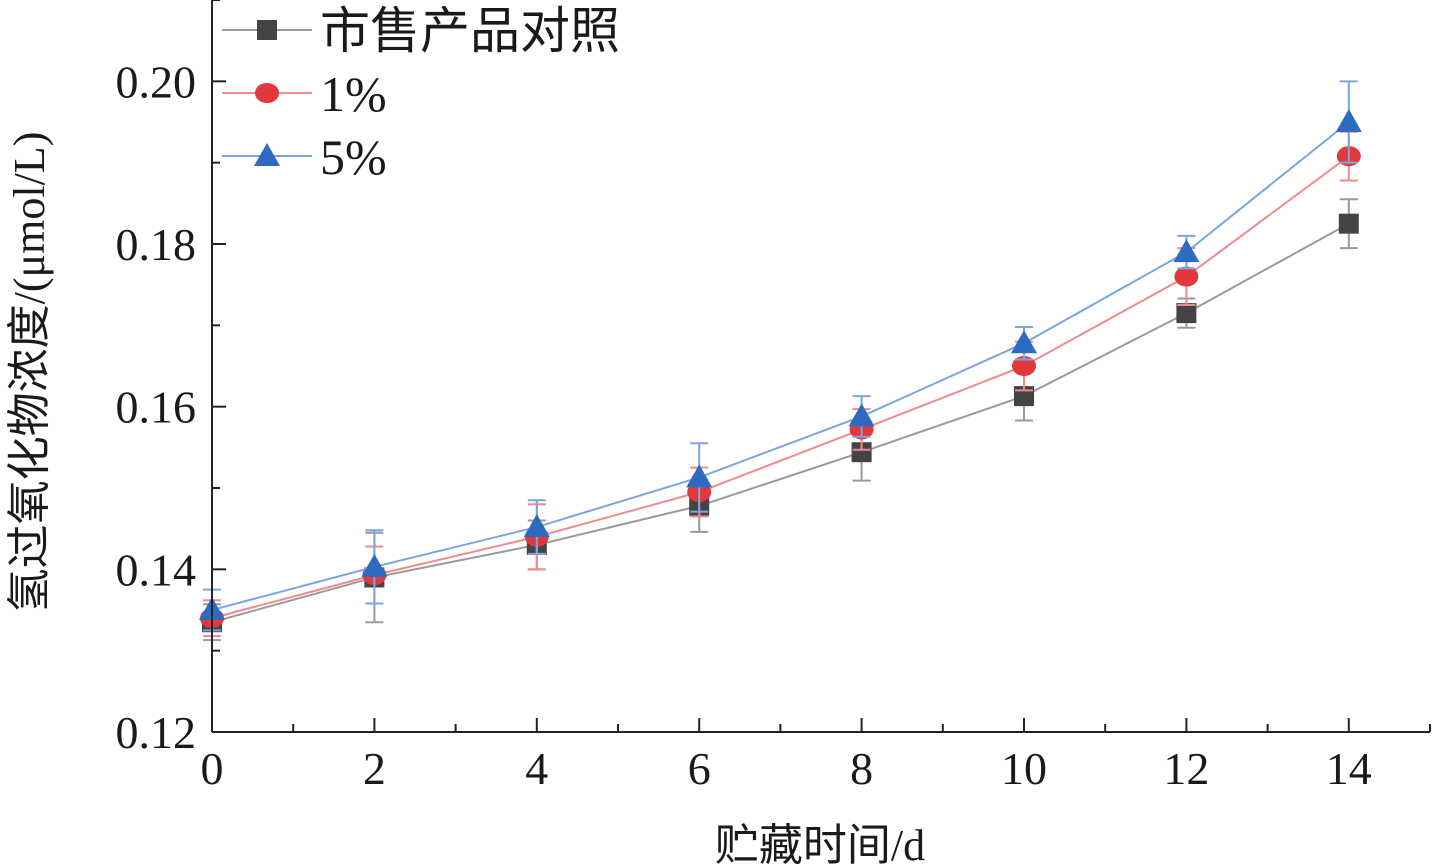 The height and width of the screenshot is (868, 1435). Describe the element at coordinates (421, 94) in the screenshot. I see `legend: 市售产品对照 1% 5%` at that location.